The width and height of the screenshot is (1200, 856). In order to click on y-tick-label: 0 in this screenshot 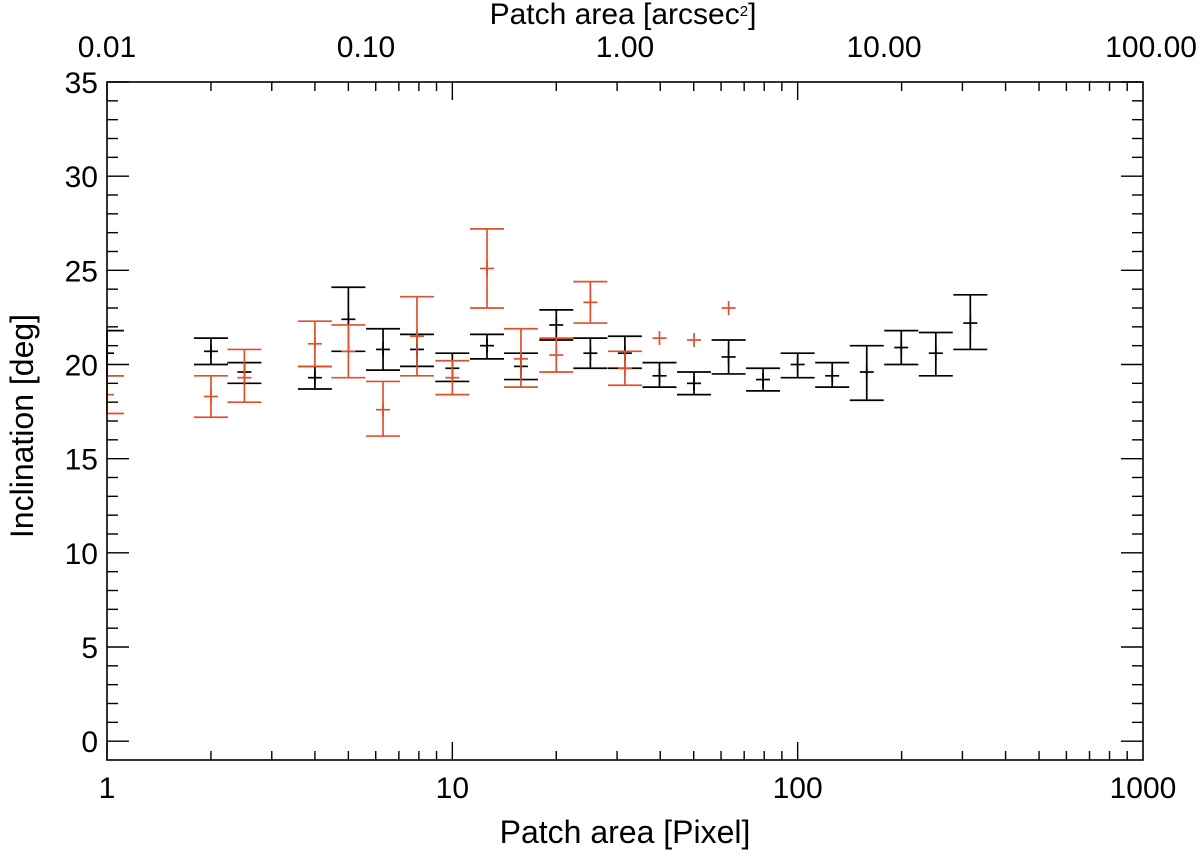, I will do `click(89, 742)`.